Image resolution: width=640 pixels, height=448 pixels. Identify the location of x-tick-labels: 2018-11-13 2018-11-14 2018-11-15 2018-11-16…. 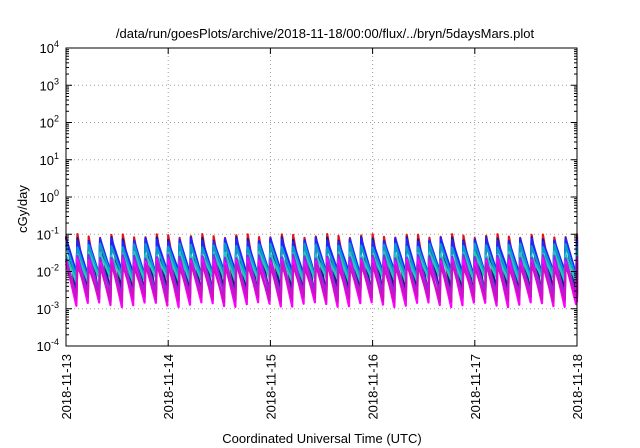
(322, 387).